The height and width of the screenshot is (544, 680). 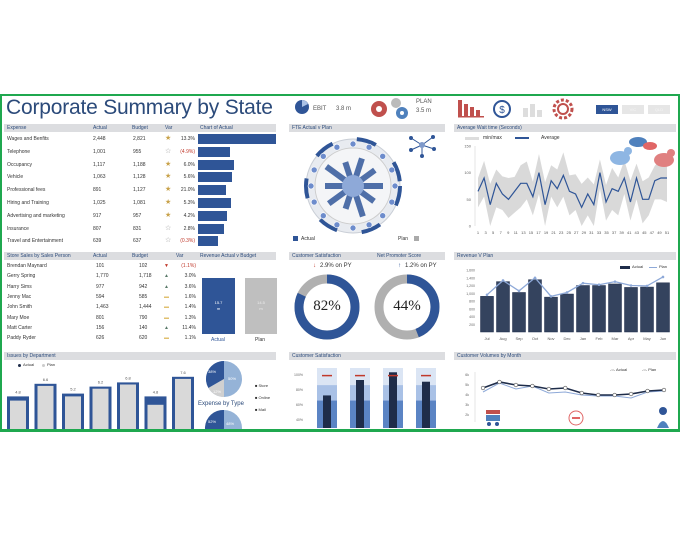 I want to click on svg-text: 13, so click(x=523, y=232).